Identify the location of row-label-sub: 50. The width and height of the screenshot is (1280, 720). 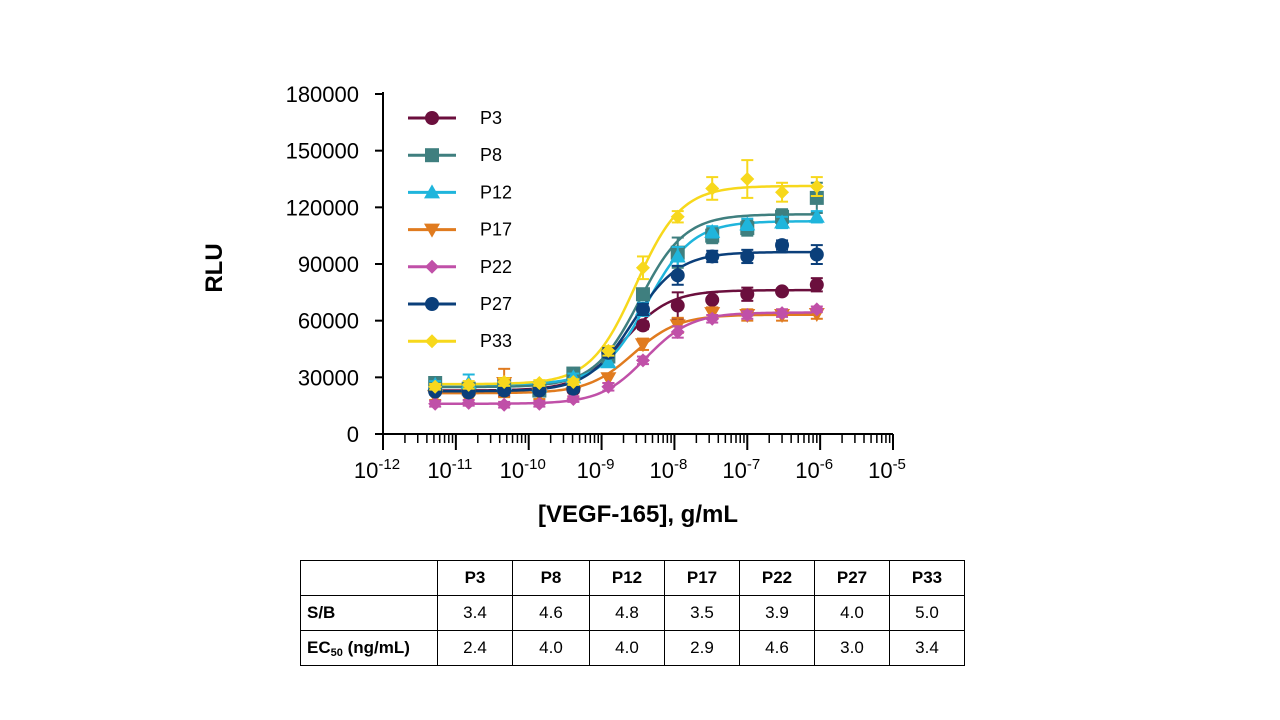
(336, 652).